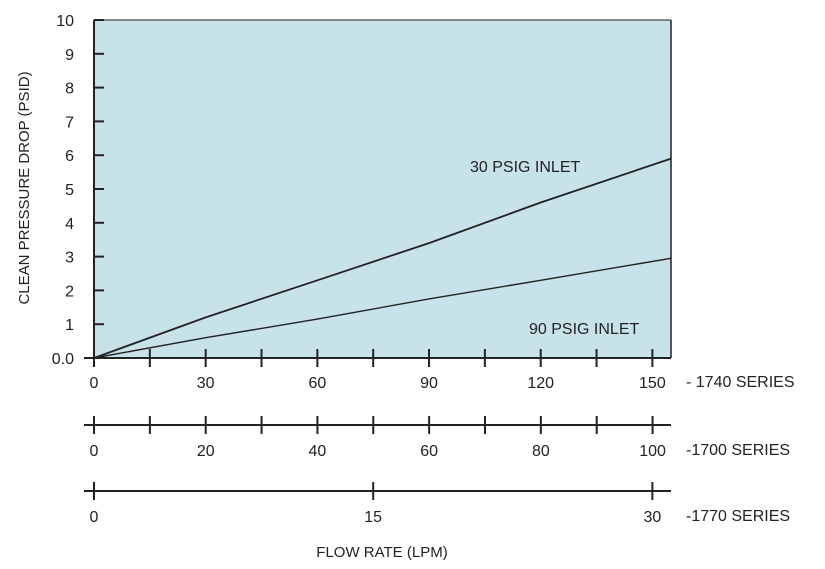  I want to click on x-tick-label: 80, so click(541, 451).